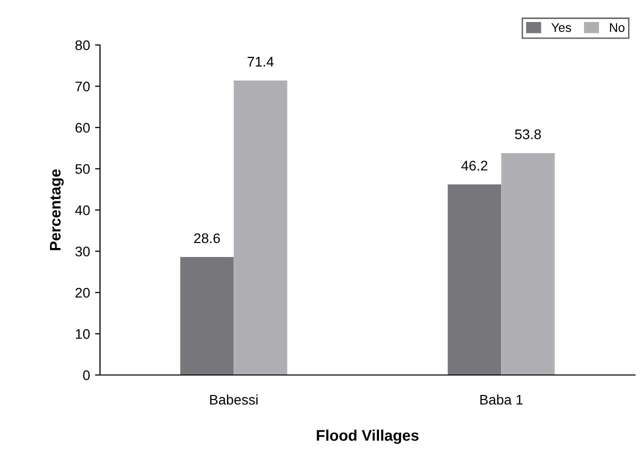 Image resolution: width=643 pixels, height=466 pixels. Describe the element at coordinates (234, 399) in the screenshot. I see `x-tick-label: Babessi` at that location.